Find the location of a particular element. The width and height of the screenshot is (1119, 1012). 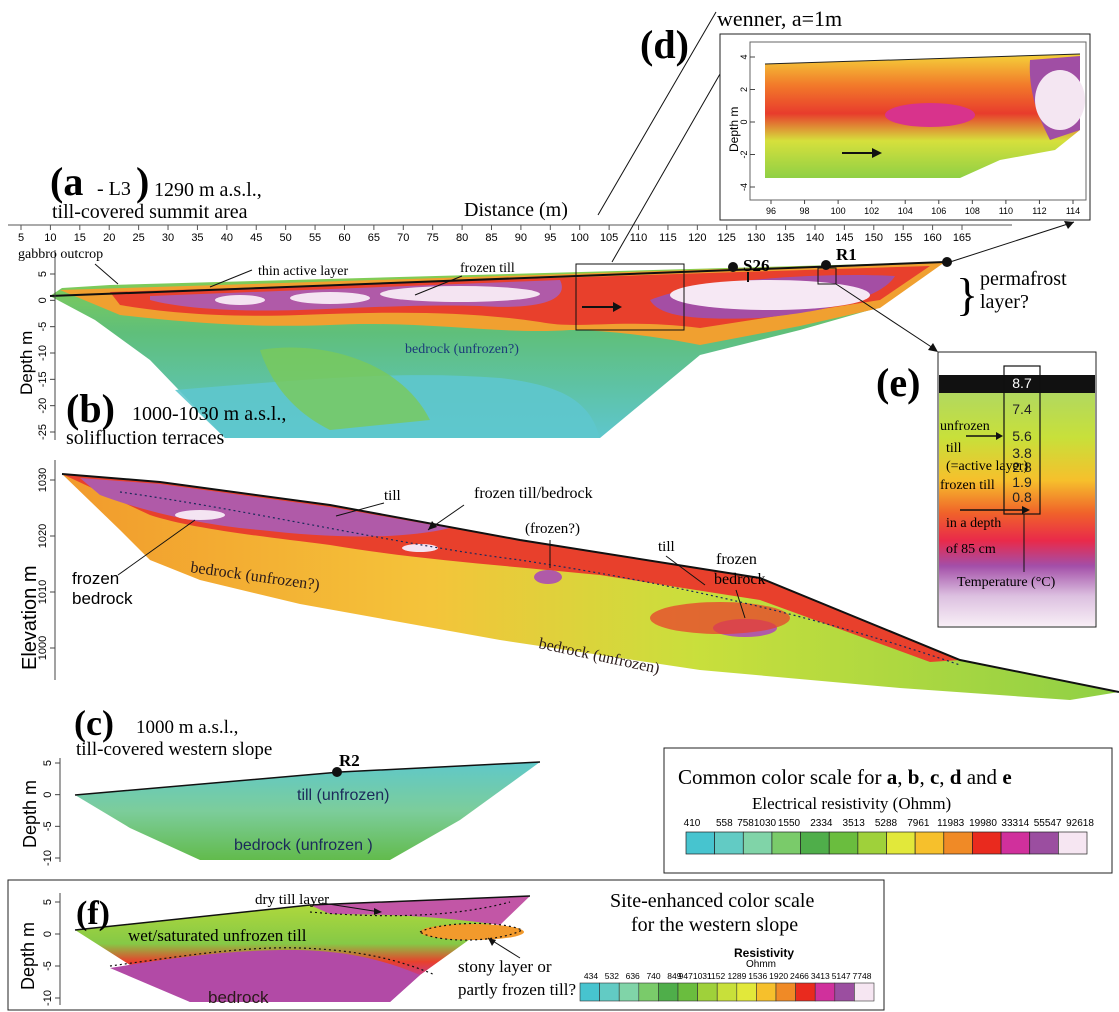

panel-b-red-lens is located at coordinates (720, 618).